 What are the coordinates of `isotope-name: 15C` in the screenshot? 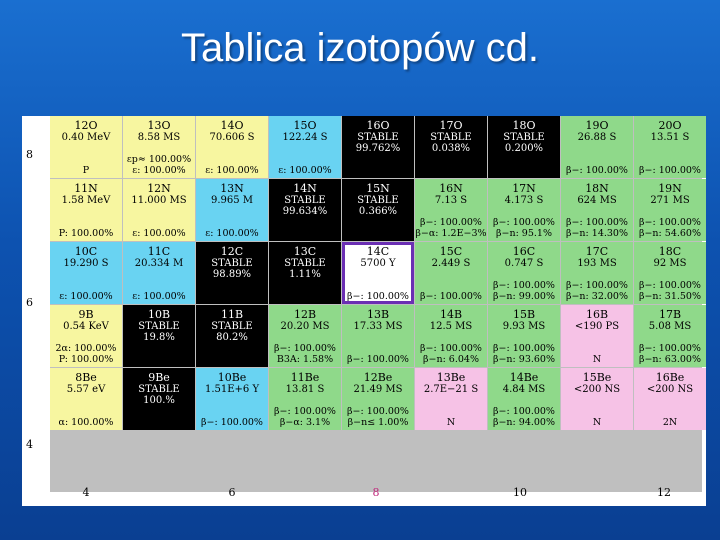 It's located at (451, 251).